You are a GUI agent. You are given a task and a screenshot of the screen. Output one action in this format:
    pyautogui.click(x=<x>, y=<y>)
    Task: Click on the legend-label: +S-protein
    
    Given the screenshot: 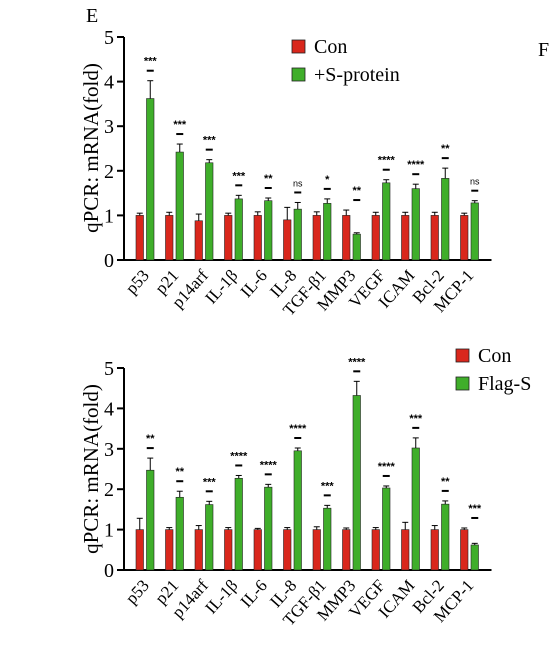 What is the action you would take?
    pyautogui.click(x=357, y=75)
    